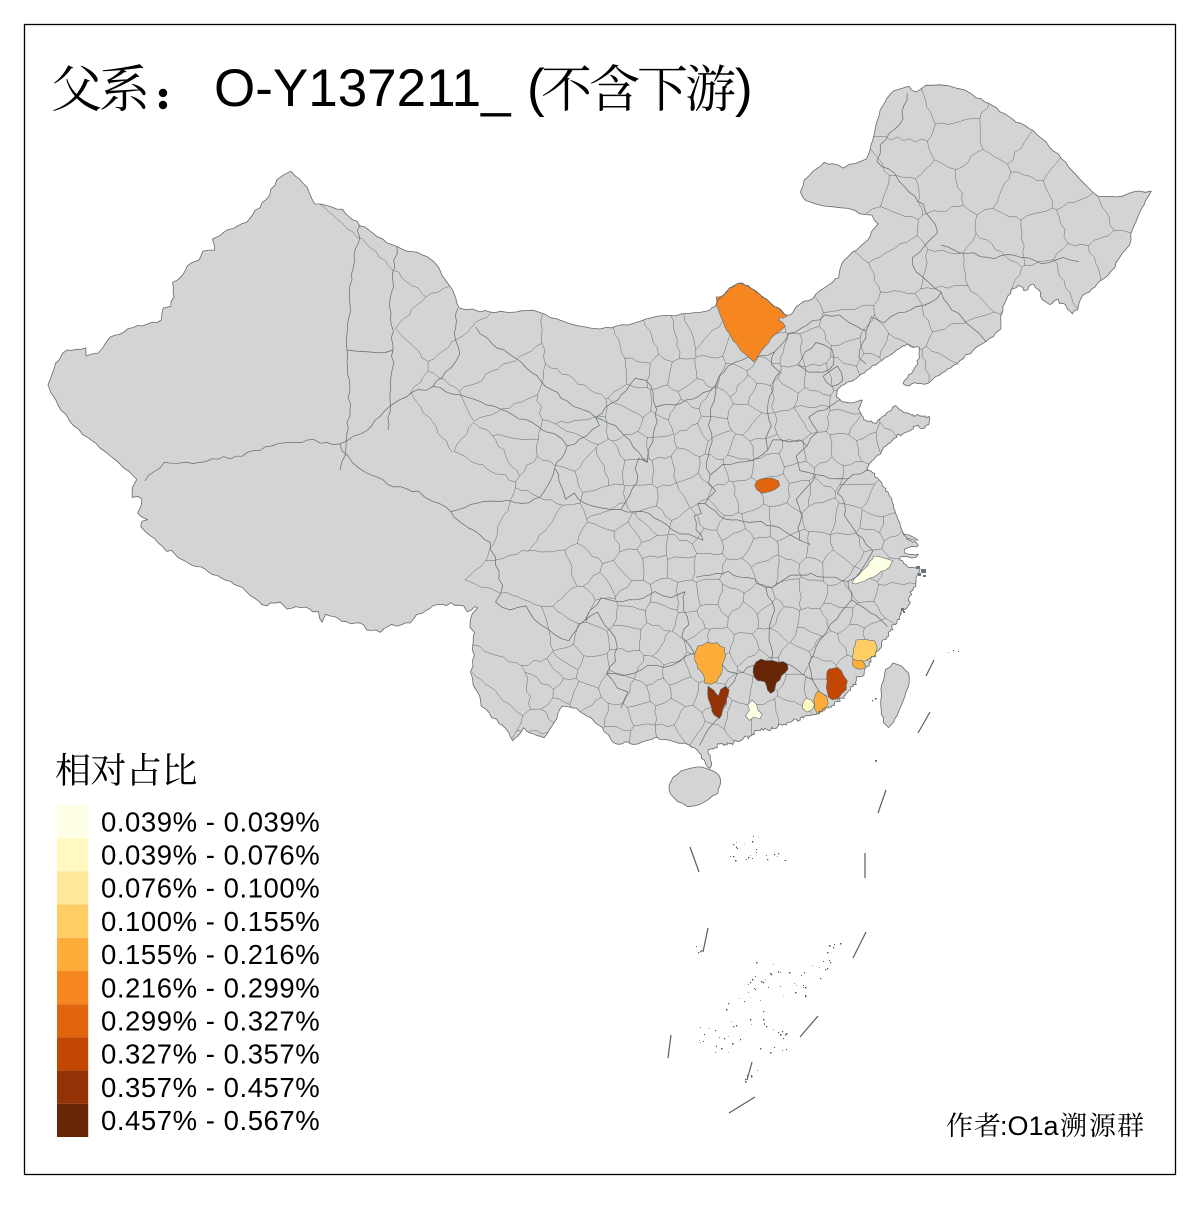  What do you see at coordinates (210, 888) in the screenshot?
I see `svg-text: 0.076% - 0.100%` at bounding box center [210, 888].